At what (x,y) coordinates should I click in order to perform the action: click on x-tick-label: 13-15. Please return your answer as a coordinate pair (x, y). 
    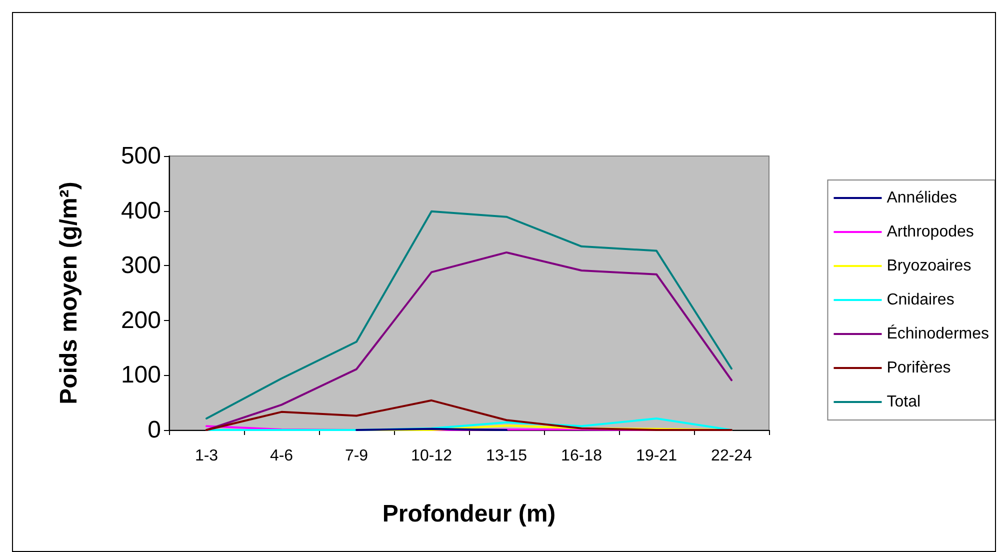
    Looking at the image, I should click on (507, 456).